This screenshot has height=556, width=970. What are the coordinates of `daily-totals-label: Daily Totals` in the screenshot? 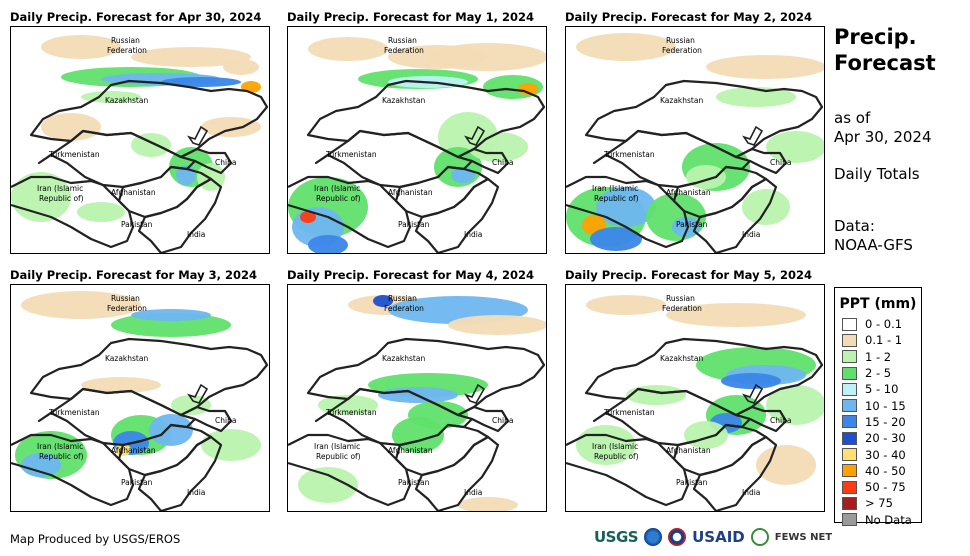 It's located at (877, 174).